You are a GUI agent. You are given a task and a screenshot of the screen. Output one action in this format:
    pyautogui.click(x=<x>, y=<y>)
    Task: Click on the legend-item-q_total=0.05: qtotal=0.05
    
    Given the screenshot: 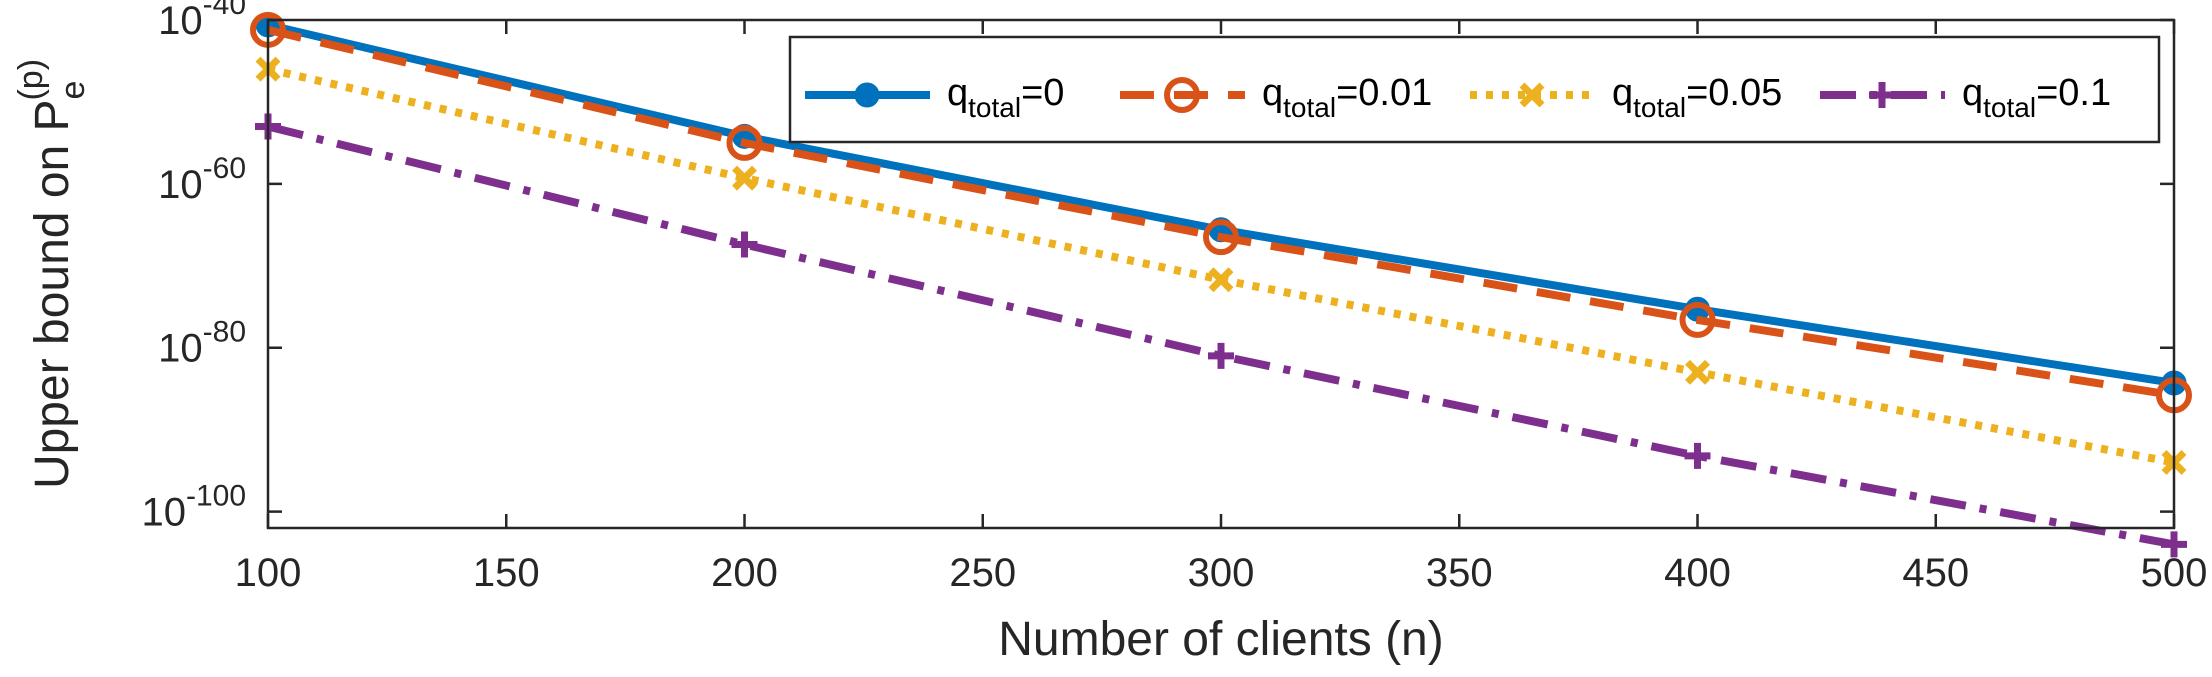 What is the action you would take?
    pyautogui.click(x=1626, y=97)
    